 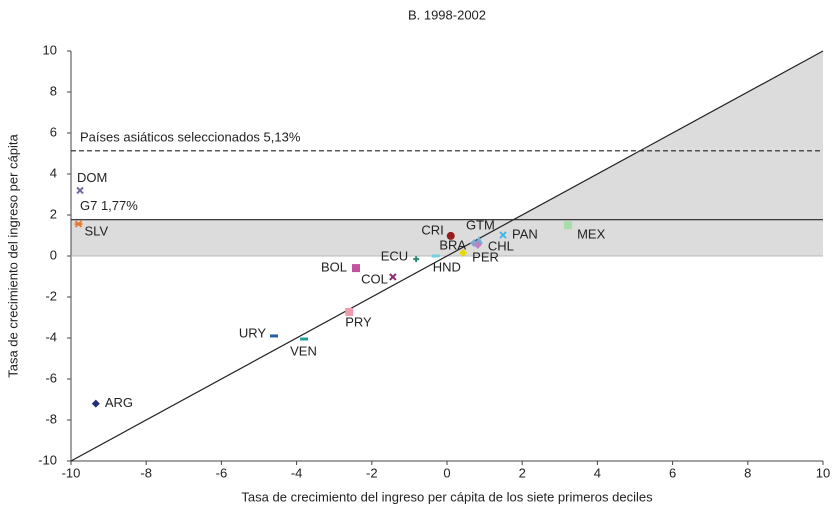 I want to click on x-tick-label: -8, so click(x=146, y=472).